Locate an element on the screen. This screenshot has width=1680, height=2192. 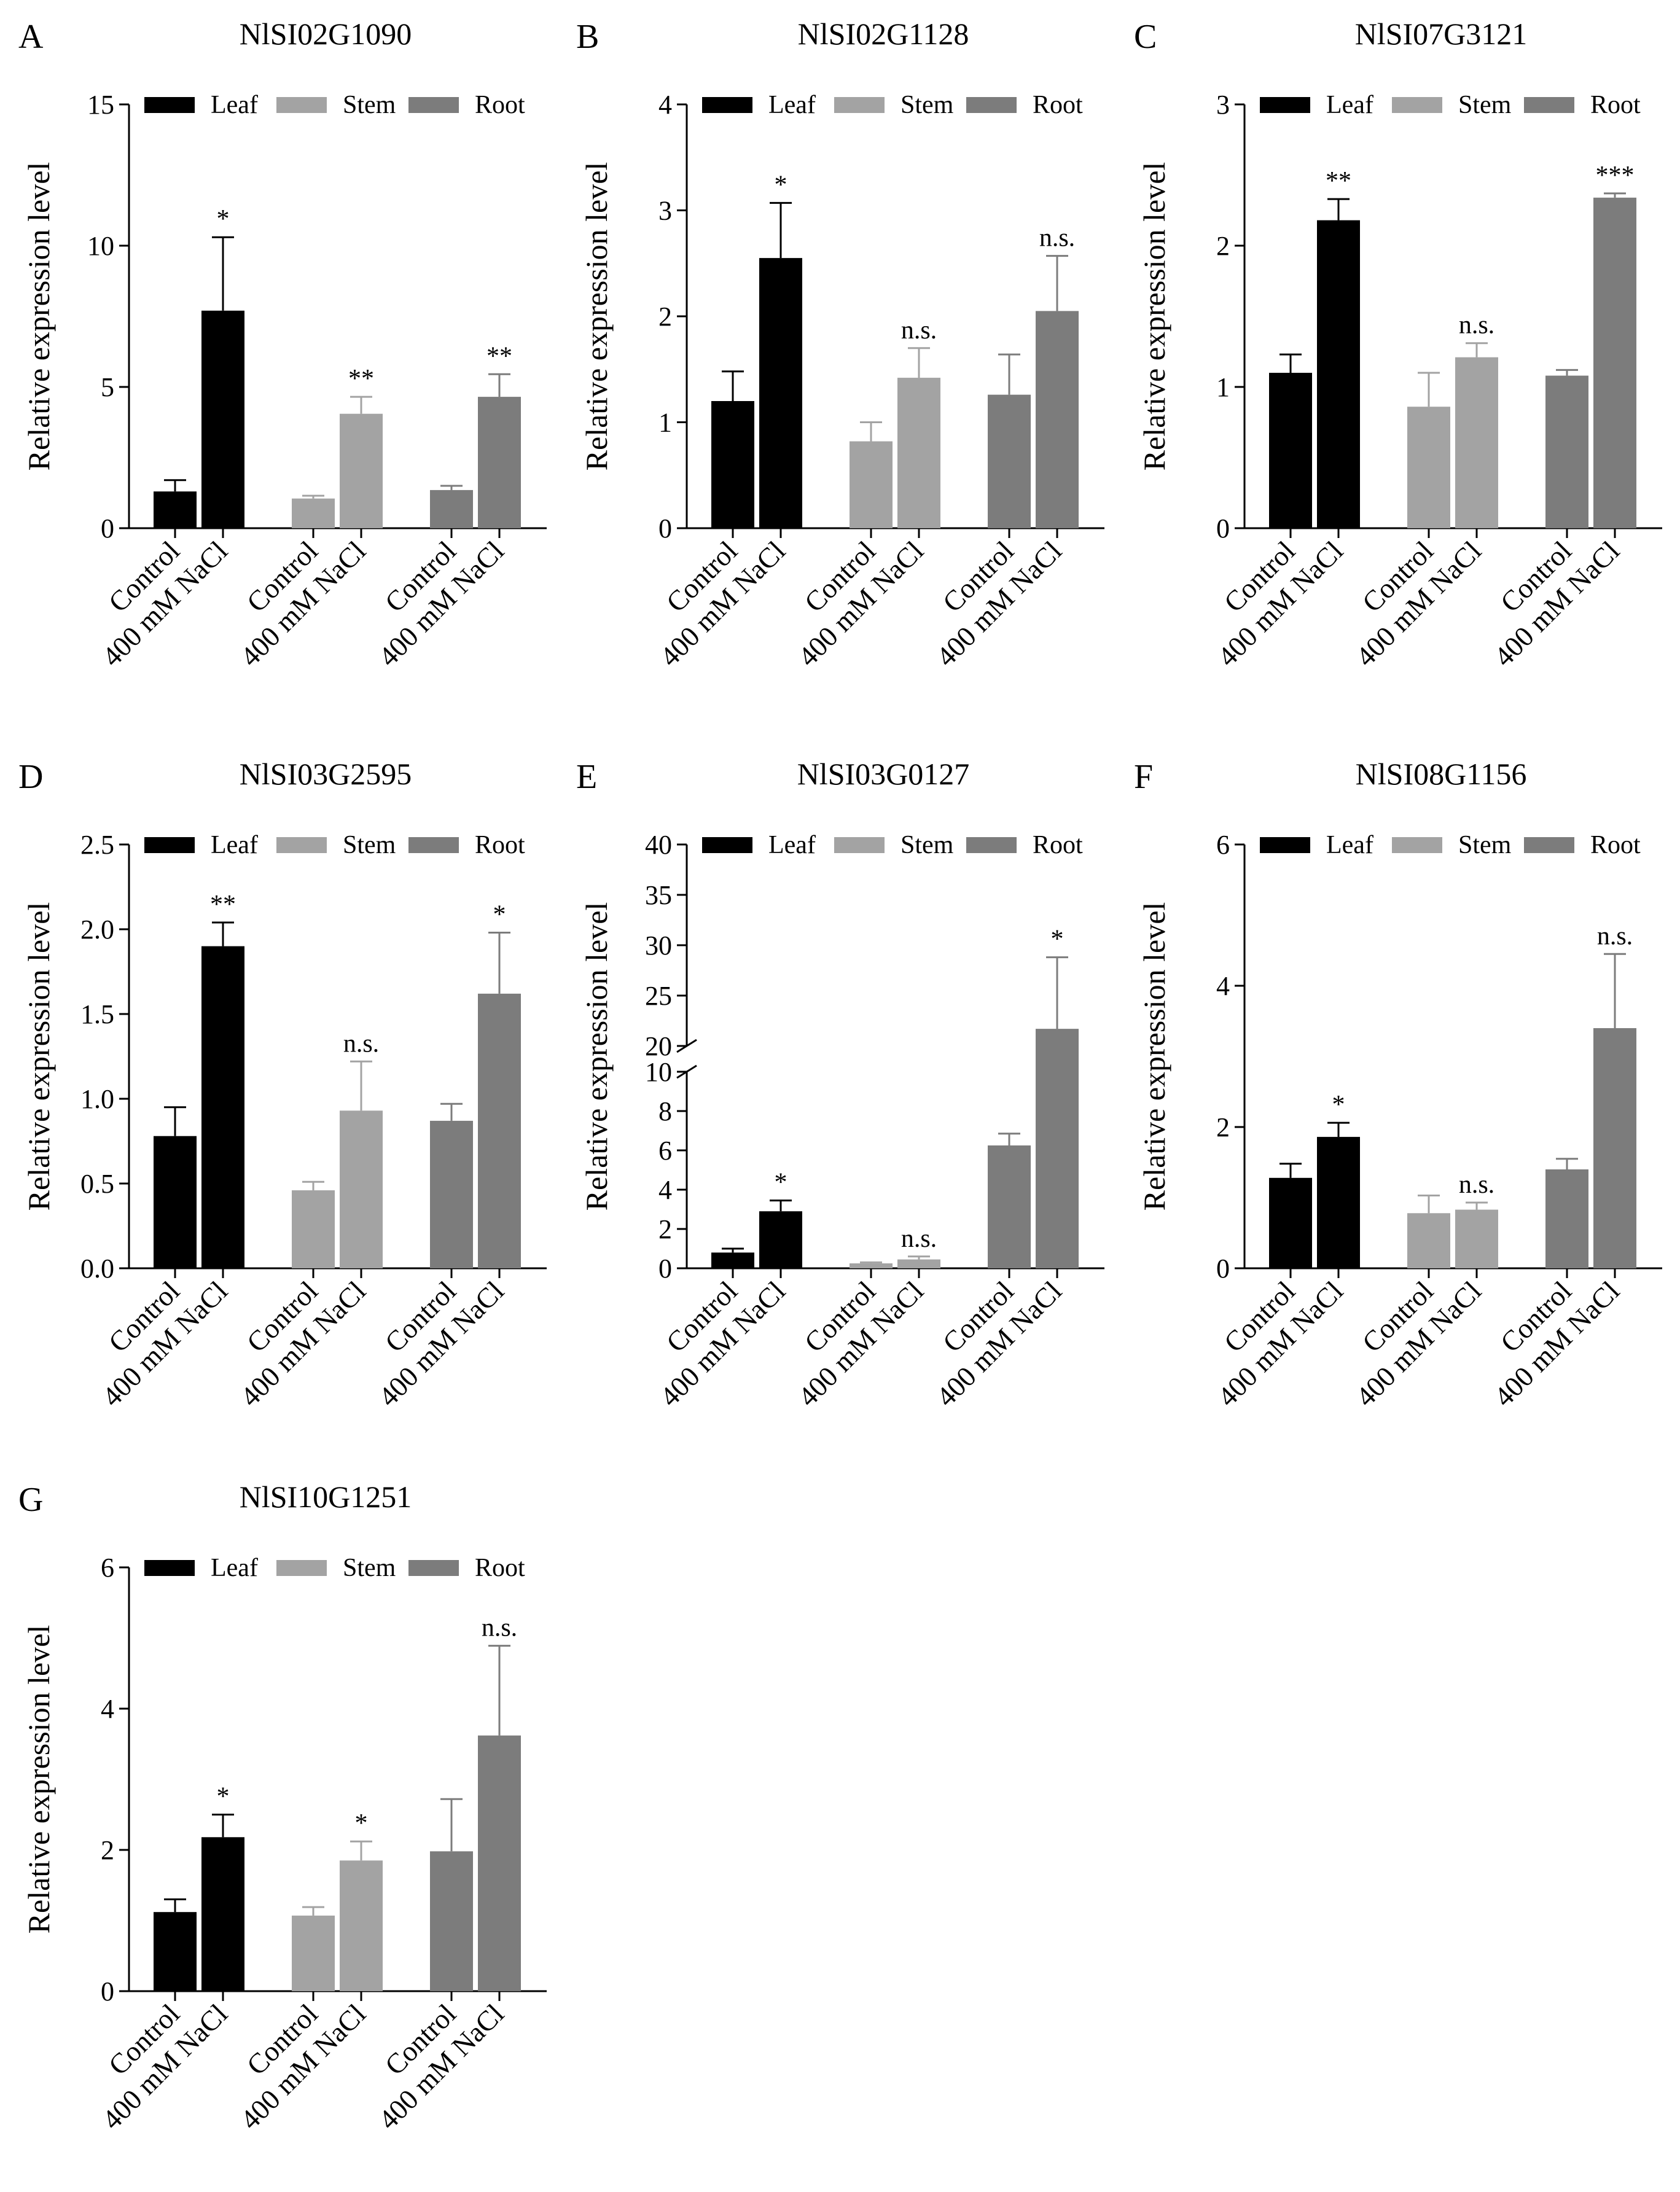
y-tick-label: 8 is located at coordinates (665, 1111).